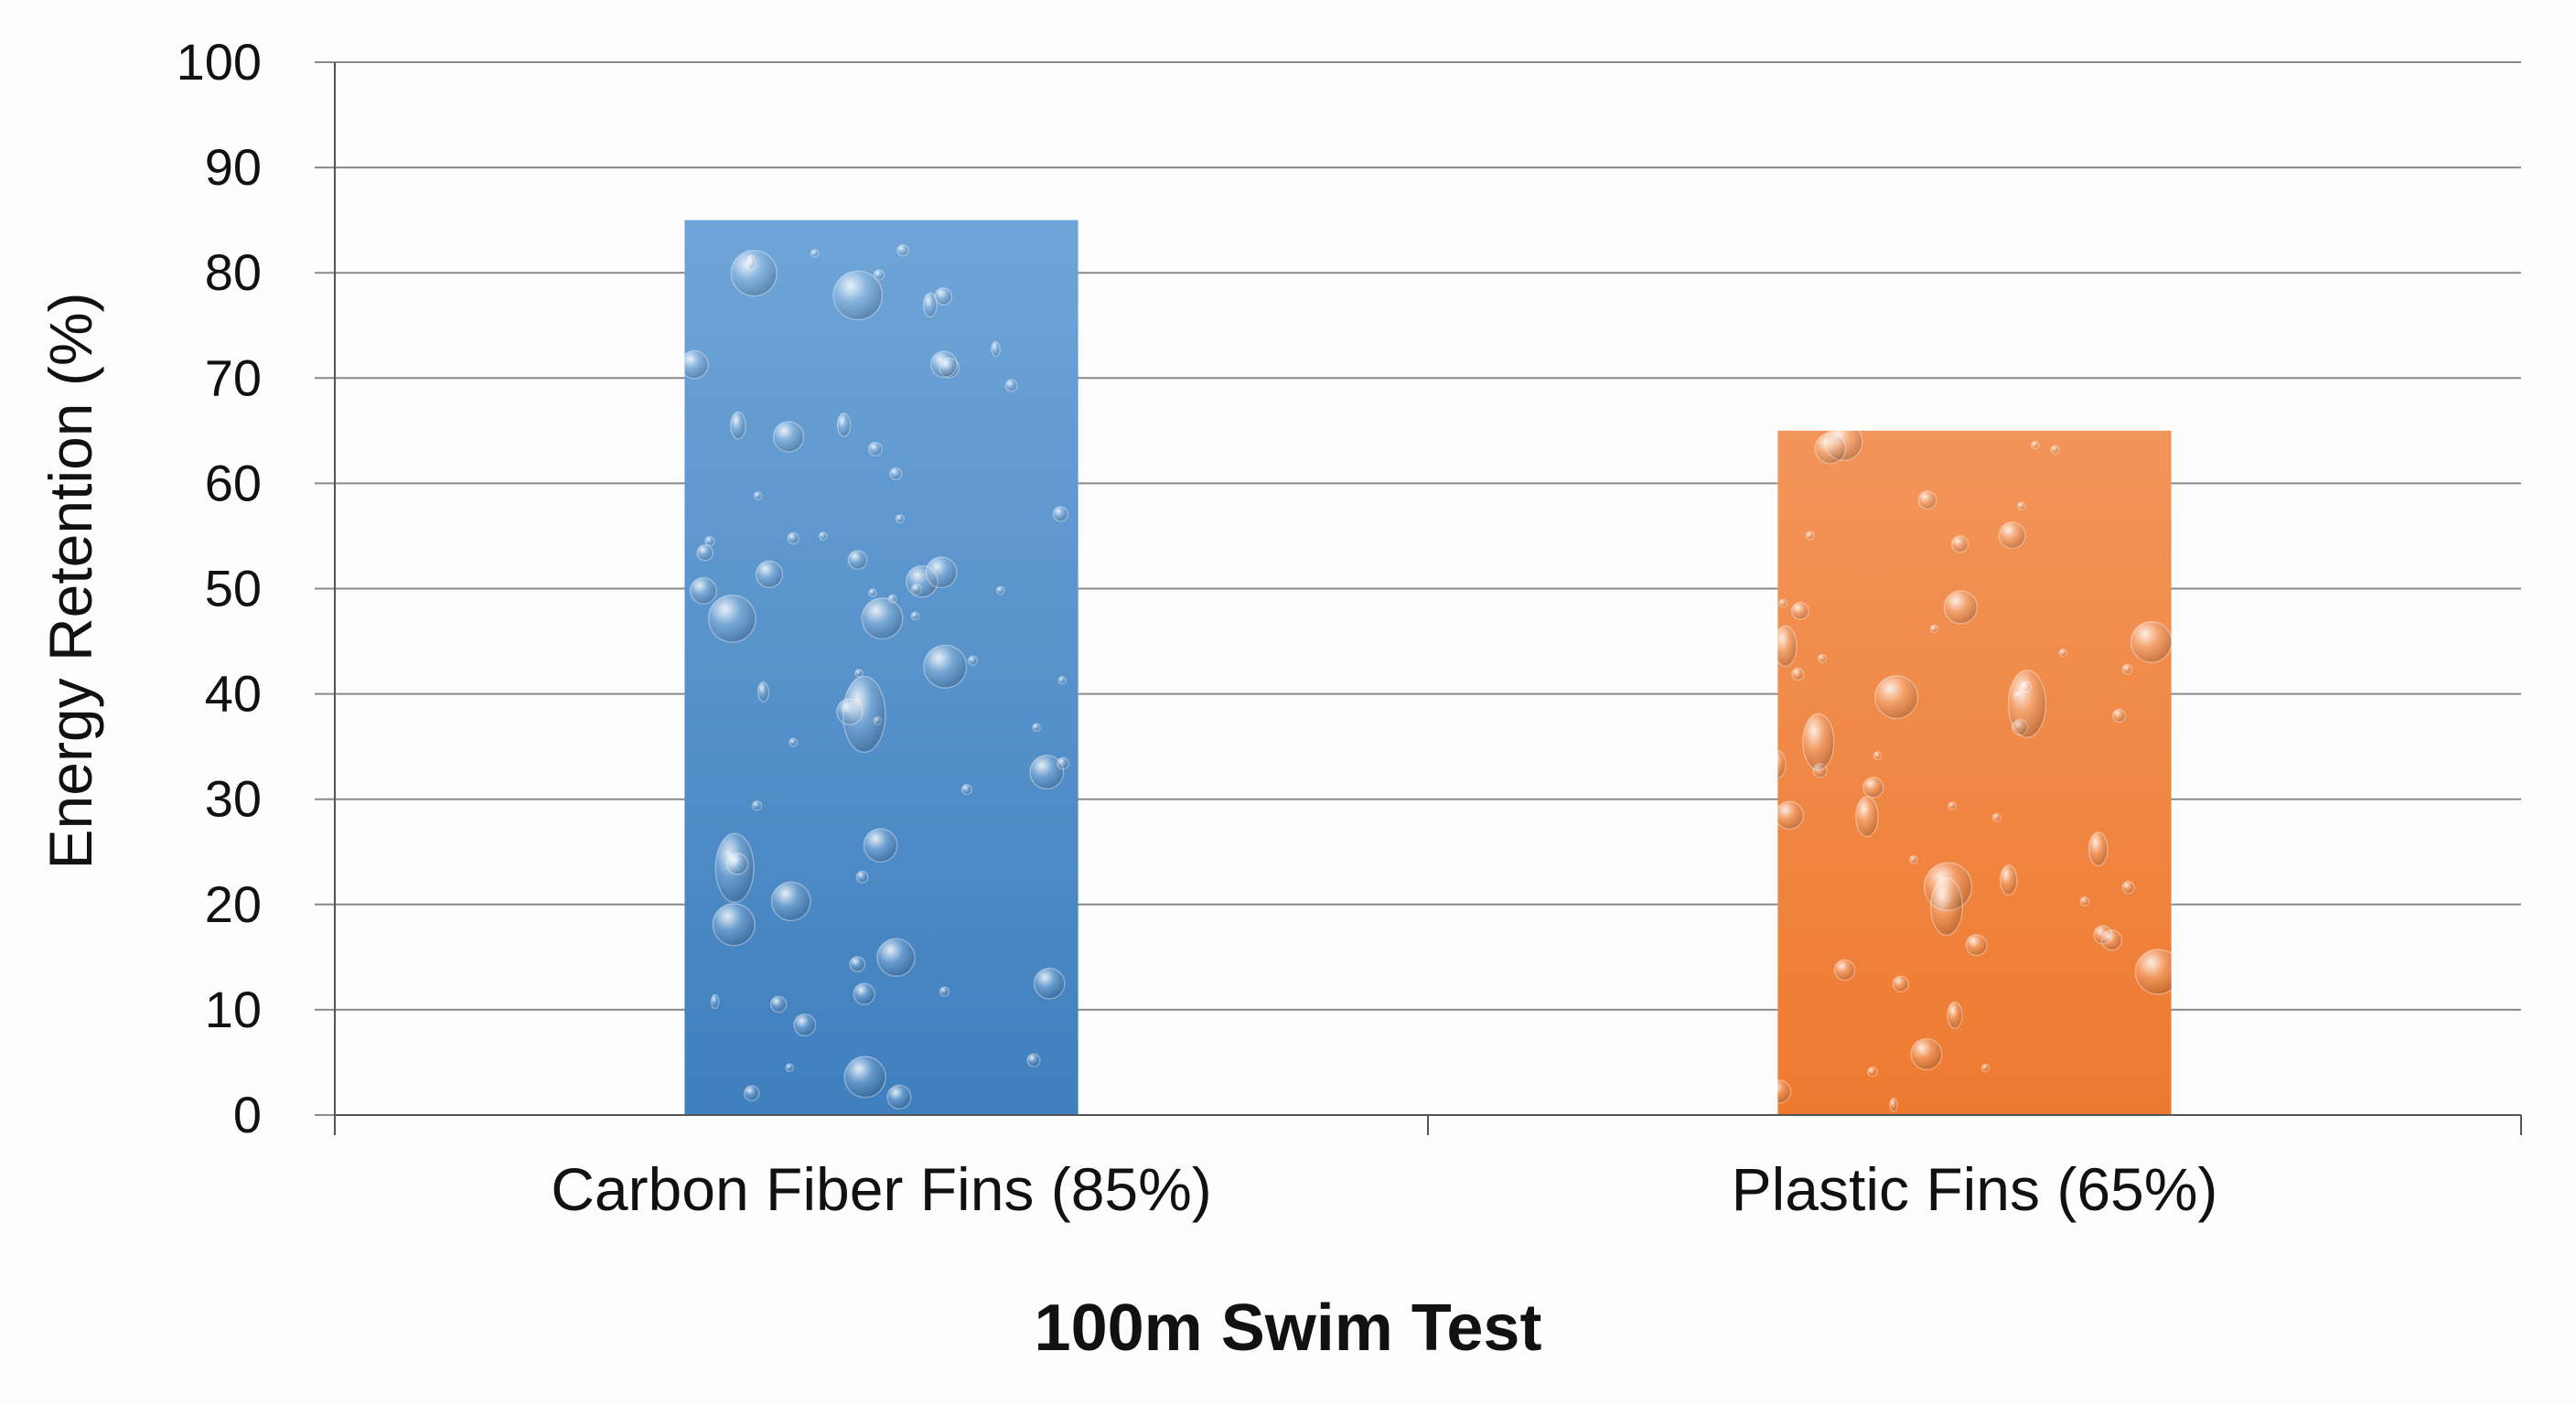 The image size is (2576, 1405). What do you see at coordinates (1288, 1328) in the screenshot?
I see `x-axis-title: 100m Swim Test` at bounding box center [1288, 1328].